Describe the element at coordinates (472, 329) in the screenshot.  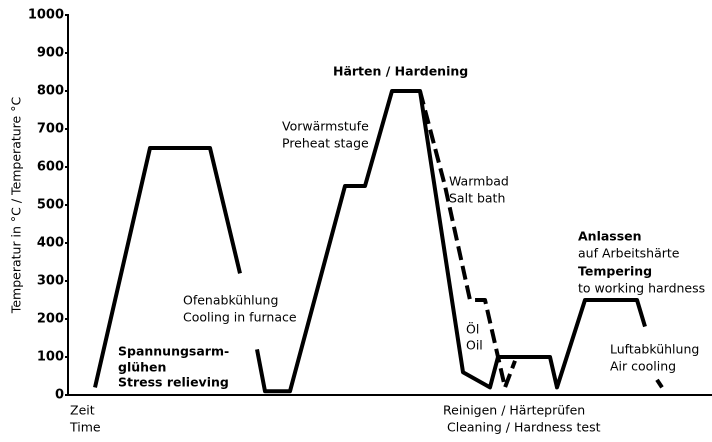
I see `annotation: Öl` at that location.